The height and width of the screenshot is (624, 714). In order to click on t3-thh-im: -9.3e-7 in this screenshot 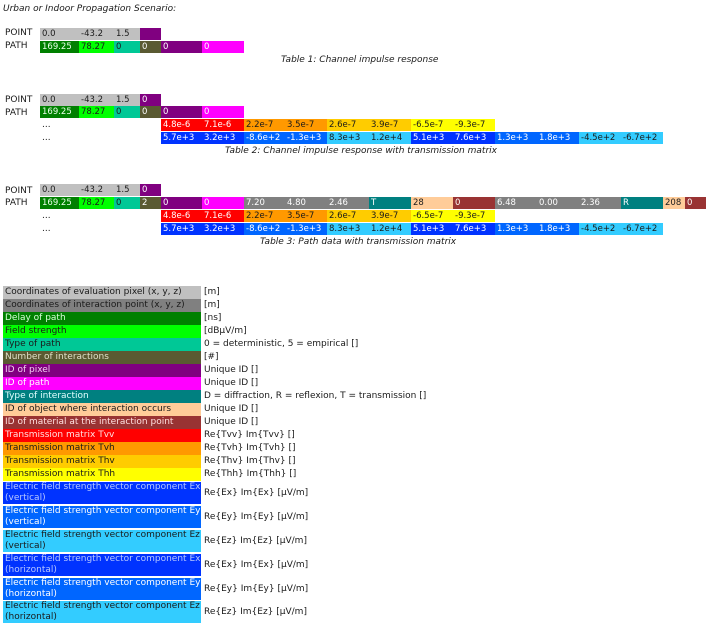, I will do `click(474, 216)`.